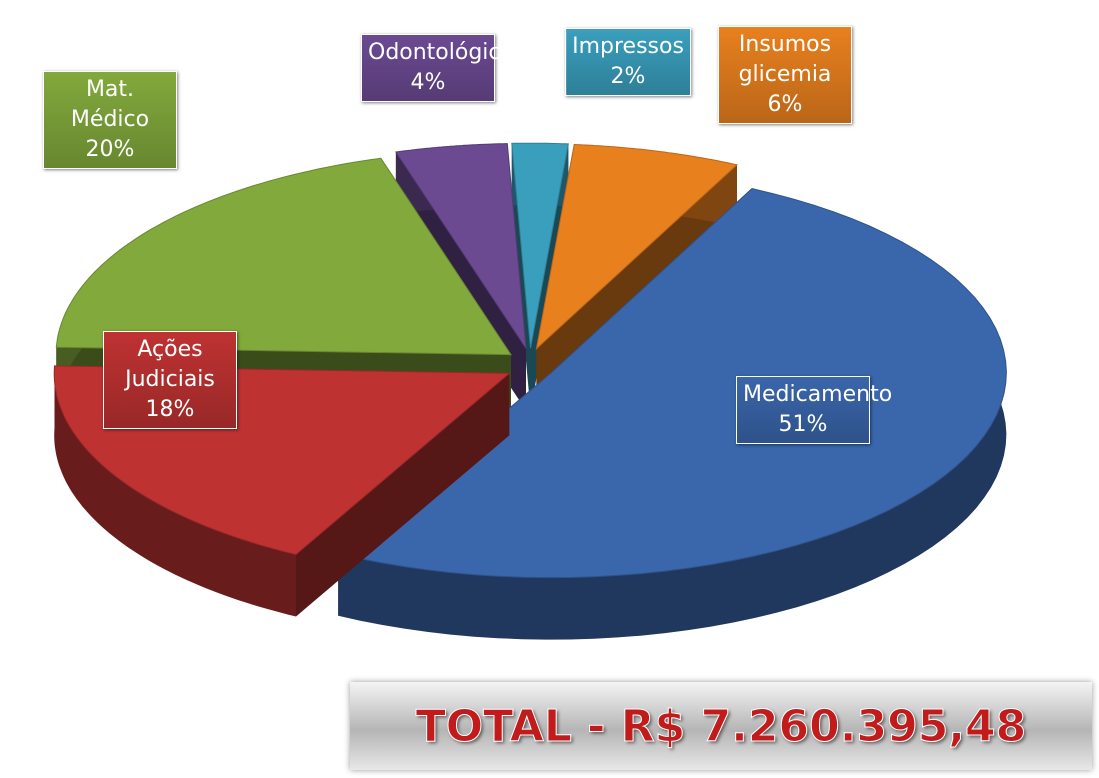  What do you see at coordinates (628, 62) in the screenshot?
I see `data-label: Impressos 2%` at bounding box center [628, 62].